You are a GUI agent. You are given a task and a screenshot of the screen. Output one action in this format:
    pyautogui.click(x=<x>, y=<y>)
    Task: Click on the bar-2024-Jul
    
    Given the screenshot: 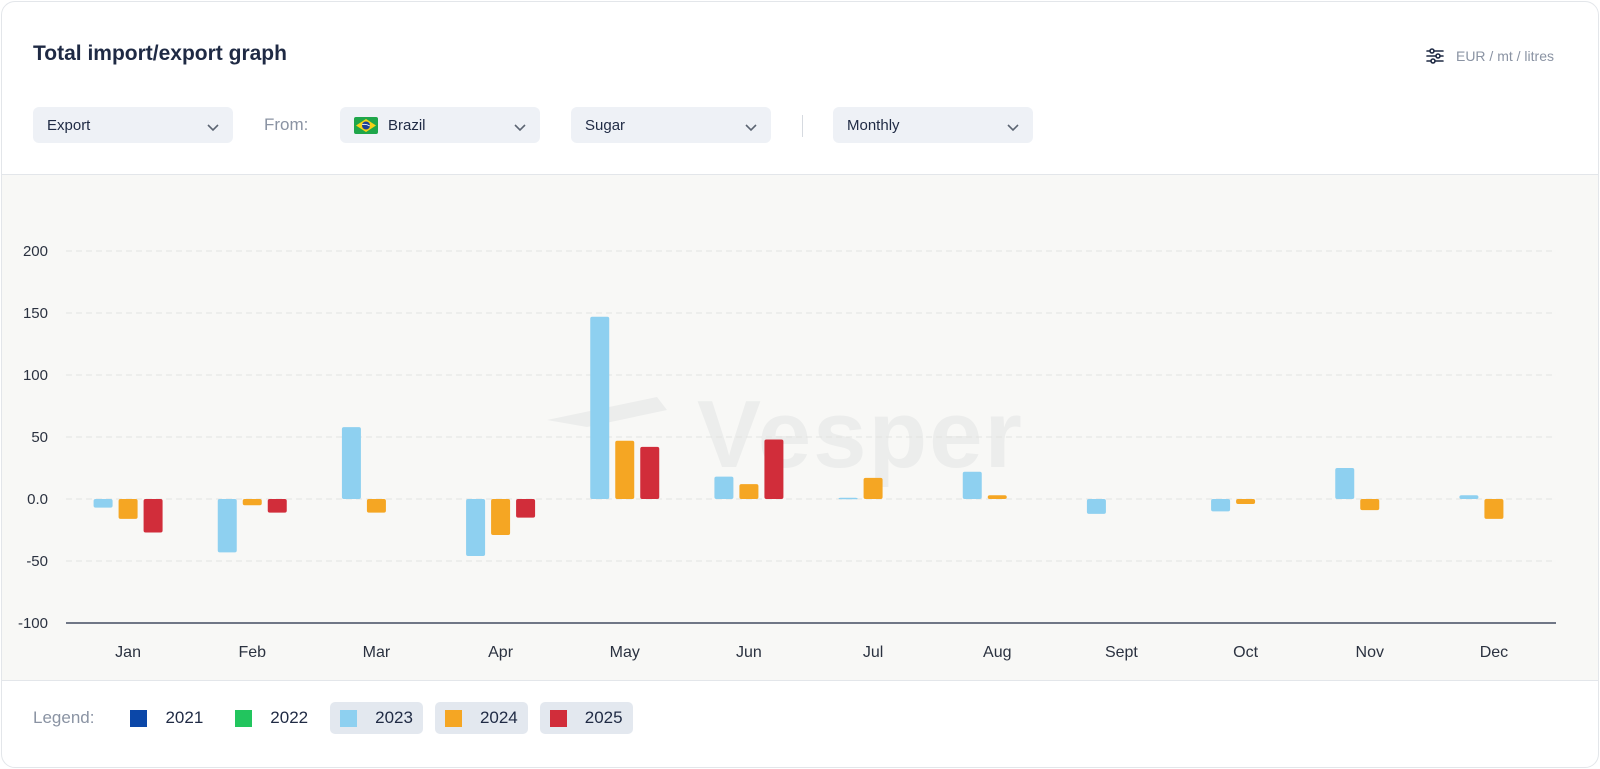 What is the action you would take?
    pyautogui.click(x=873, y=488)
    